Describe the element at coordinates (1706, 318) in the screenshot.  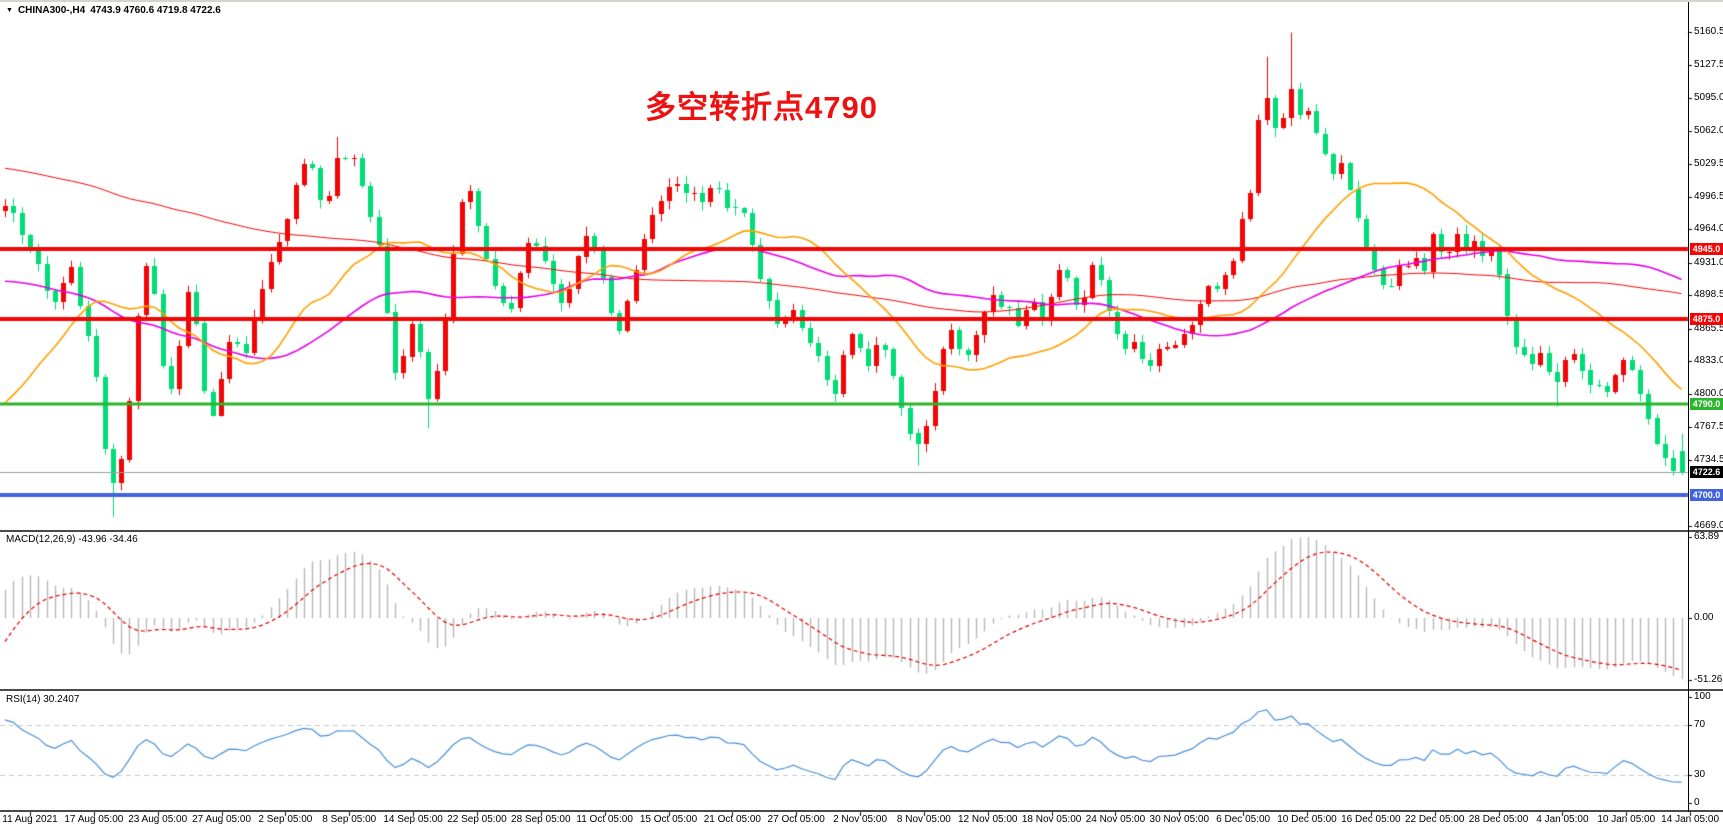
I see `price-badge-4875.0: 4875.0` at that location.